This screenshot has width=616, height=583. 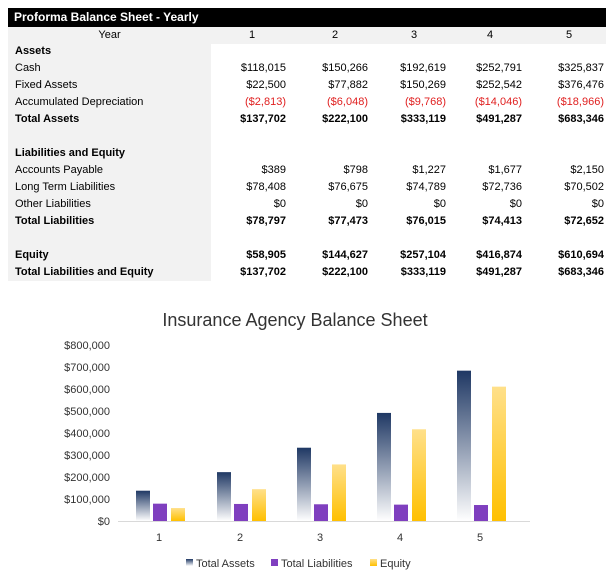 I want to click on cell-value: $72,652, so click(x=584, y=221).